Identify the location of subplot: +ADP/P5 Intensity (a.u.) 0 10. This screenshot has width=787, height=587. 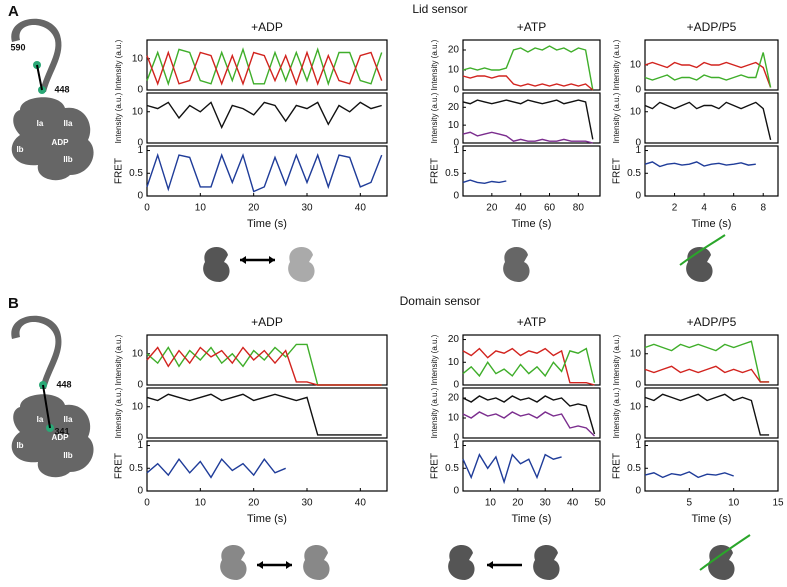
(695, 353).